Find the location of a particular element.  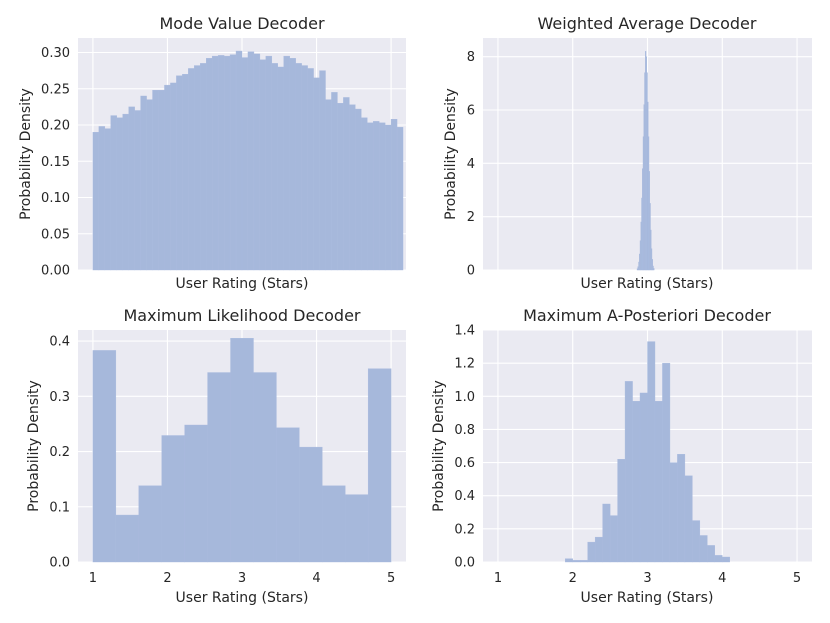

x-tick-label: 1 is located at coordinates (498, 578).